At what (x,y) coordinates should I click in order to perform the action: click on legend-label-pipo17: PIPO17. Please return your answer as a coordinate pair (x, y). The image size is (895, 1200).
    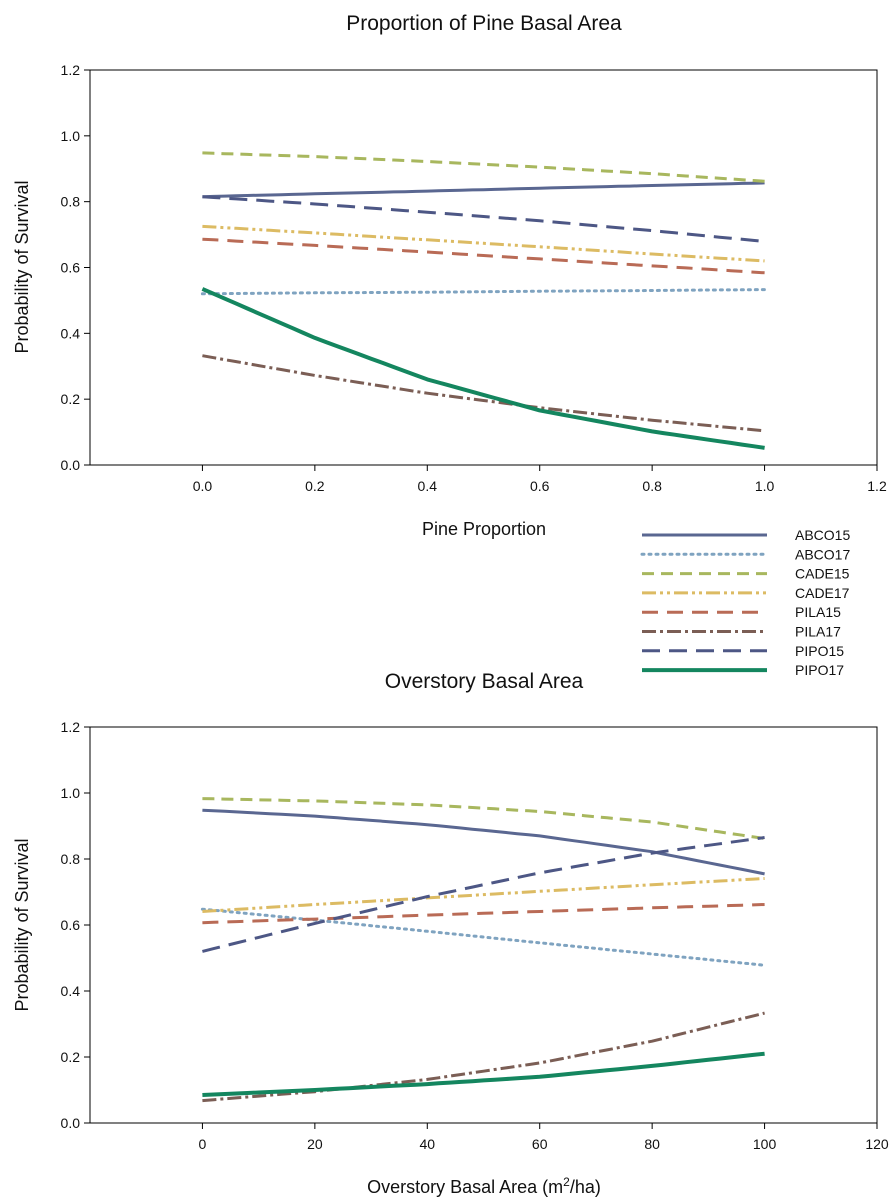
    Looking at the image, I should click on (819, 670).